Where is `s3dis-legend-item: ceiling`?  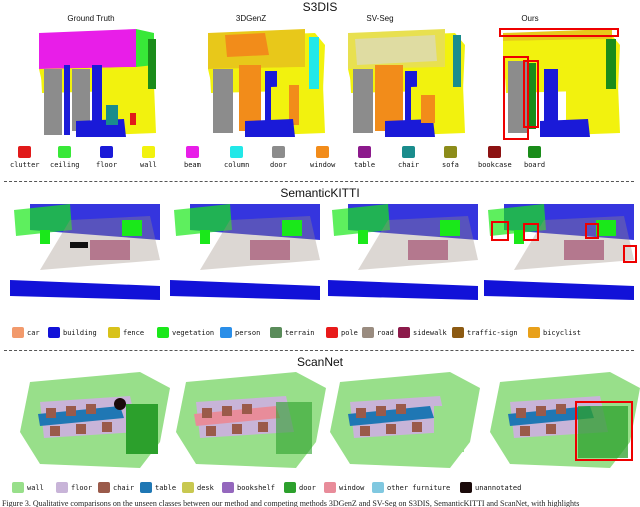
s3dis-legend-item: ceiling is located at coordinates (65, 157).